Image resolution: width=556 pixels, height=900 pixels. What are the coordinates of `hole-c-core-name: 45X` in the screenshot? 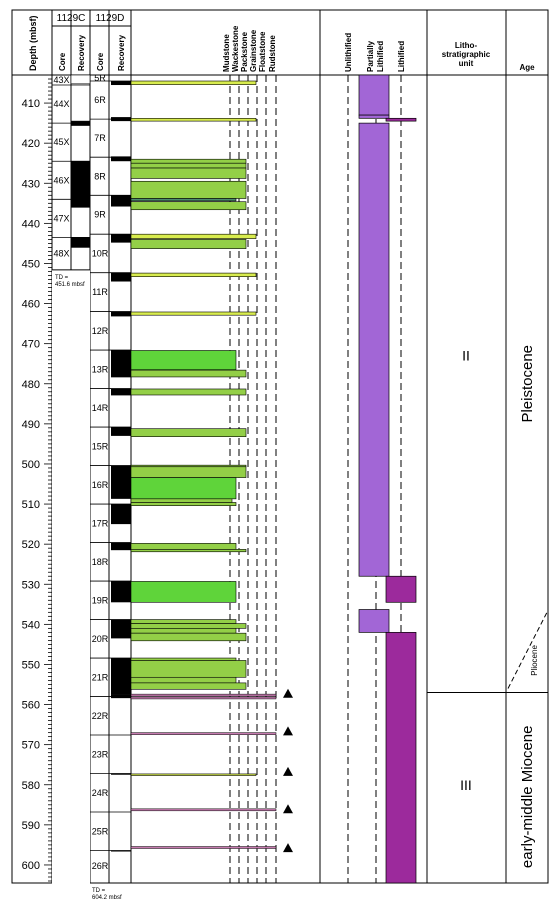 It's located at (61, 142).